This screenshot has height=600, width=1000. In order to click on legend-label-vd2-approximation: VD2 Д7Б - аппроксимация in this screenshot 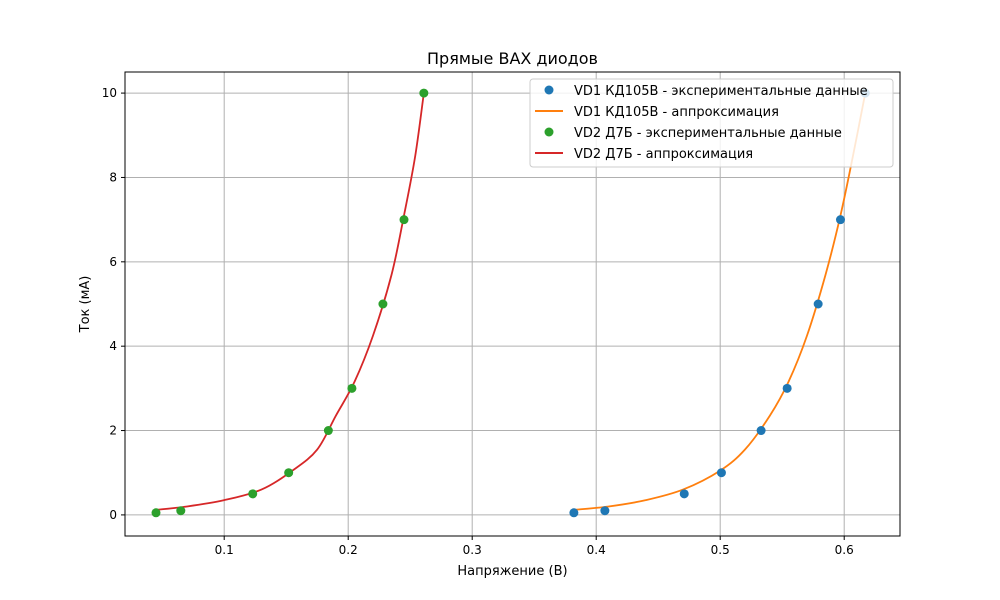, I will do `click(663, 154)`.